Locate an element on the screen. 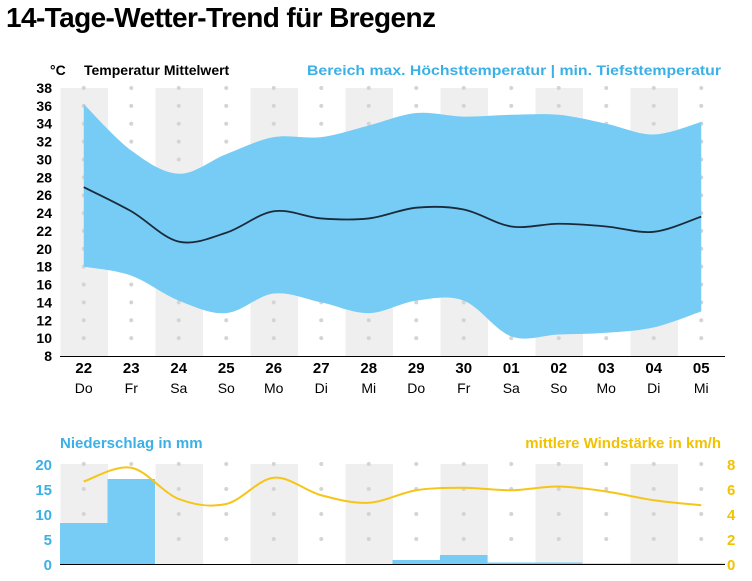 Image resolution: width=752 pixels, height=581 pixels. x-tick-day: 25 is located at coordinates (226, 368).